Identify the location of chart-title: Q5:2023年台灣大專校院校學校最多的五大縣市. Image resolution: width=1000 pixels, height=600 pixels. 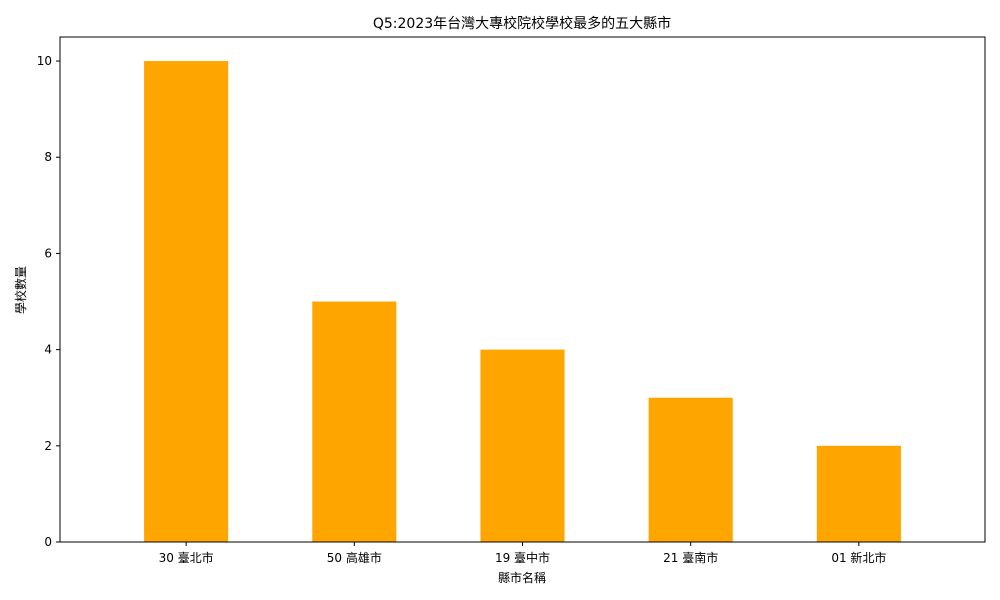
(522, 23).